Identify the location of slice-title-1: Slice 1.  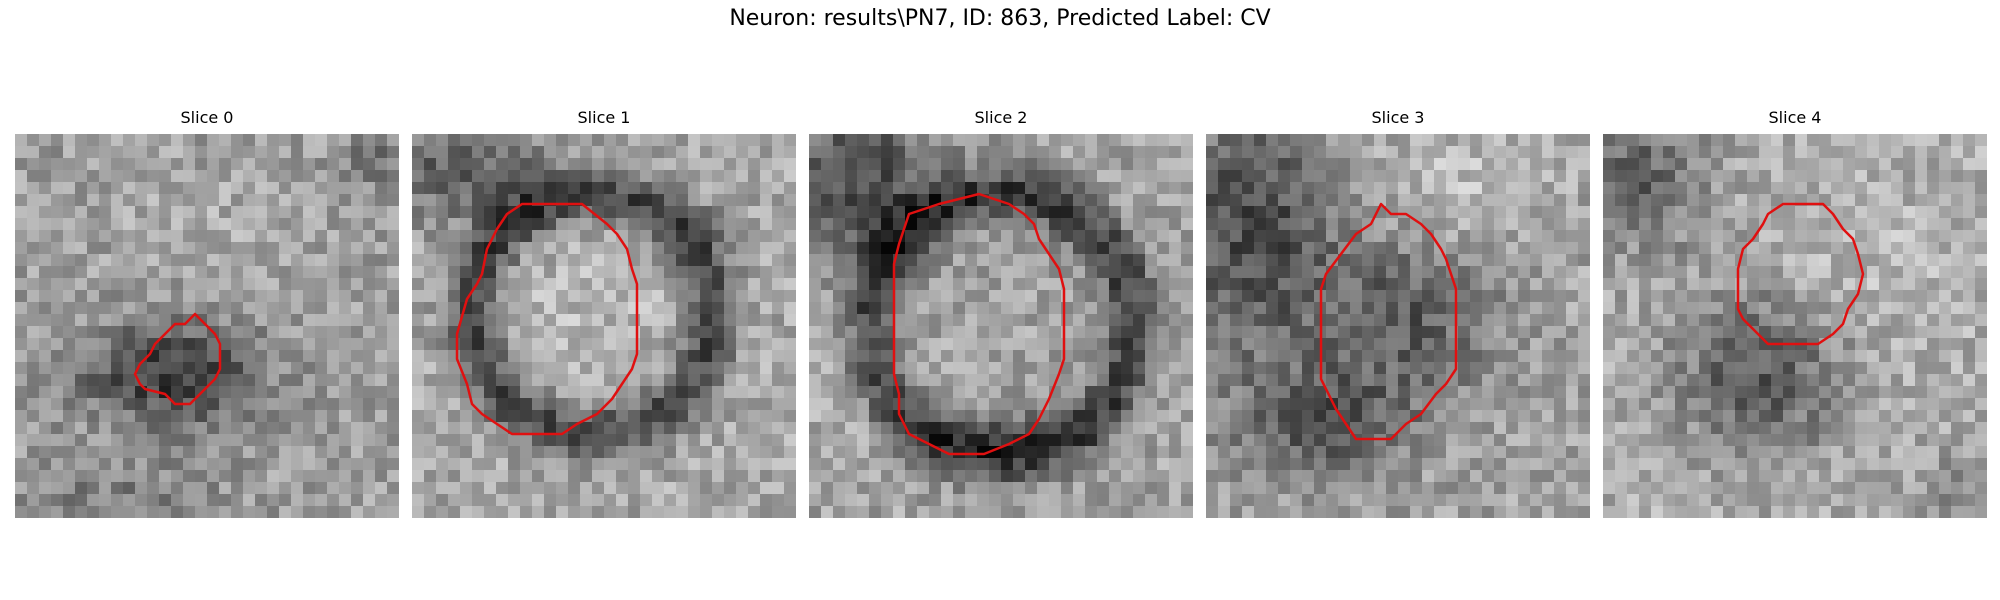
(604, 117).